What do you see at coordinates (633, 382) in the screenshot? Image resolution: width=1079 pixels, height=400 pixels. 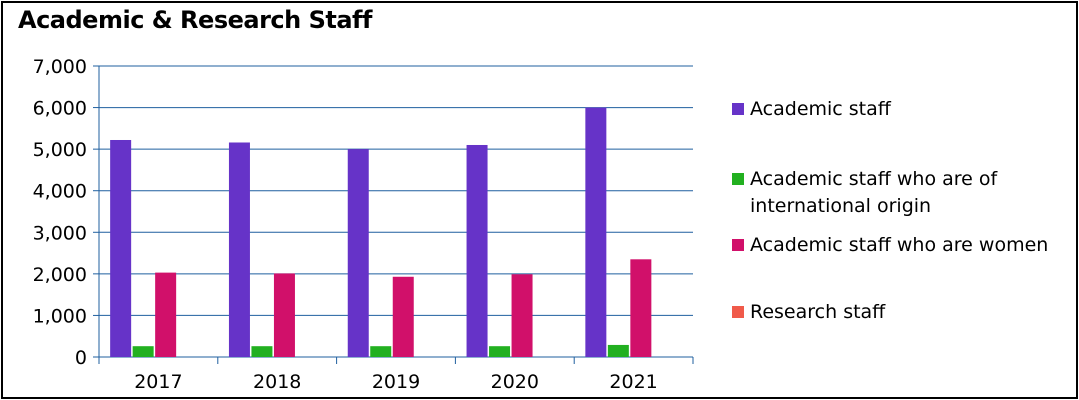 I see `x-tick-label: 2021` at bounding box center [633, 382].